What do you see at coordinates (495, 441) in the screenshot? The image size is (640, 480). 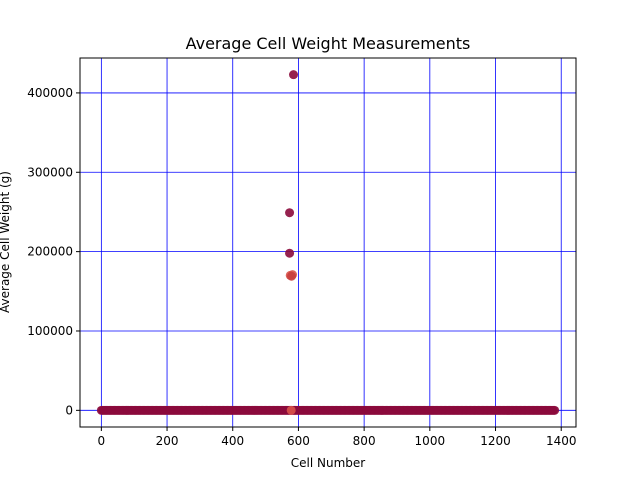 I see `x-tick-label: 1200` at bounding box center [495, 441].